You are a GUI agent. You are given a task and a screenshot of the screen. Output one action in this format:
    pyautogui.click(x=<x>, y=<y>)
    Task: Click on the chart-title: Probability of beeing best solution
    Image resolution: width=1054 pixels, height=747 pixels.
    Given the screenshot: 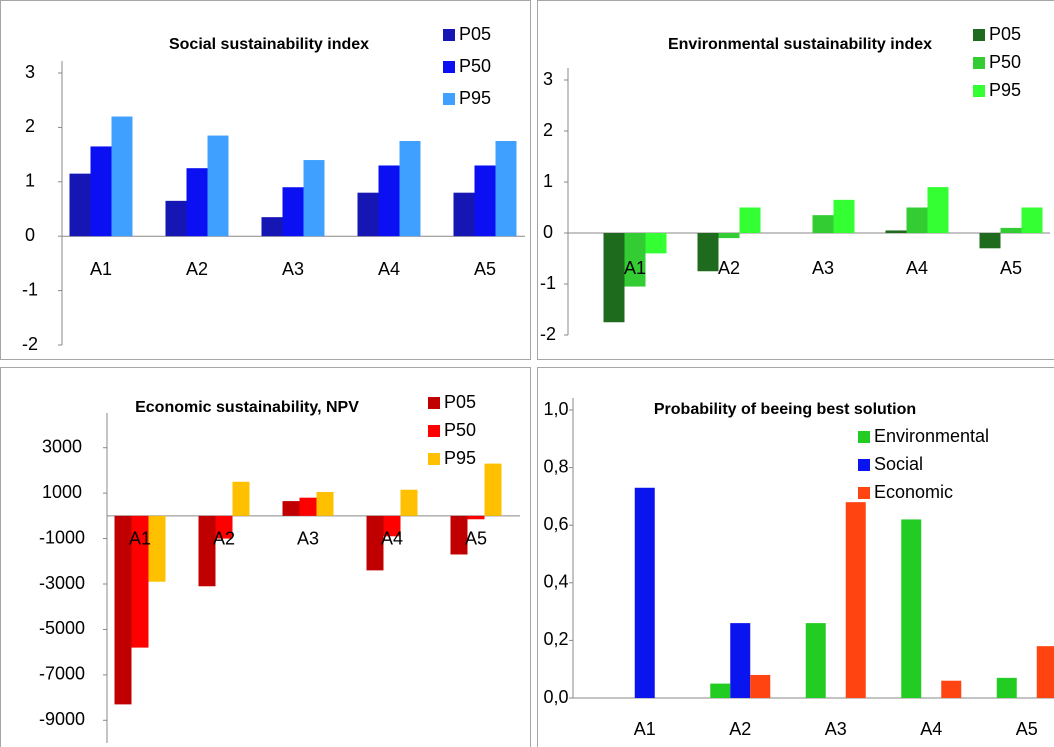 What is the action you would take?
    pyautogui.click(x=785, y=409)
    